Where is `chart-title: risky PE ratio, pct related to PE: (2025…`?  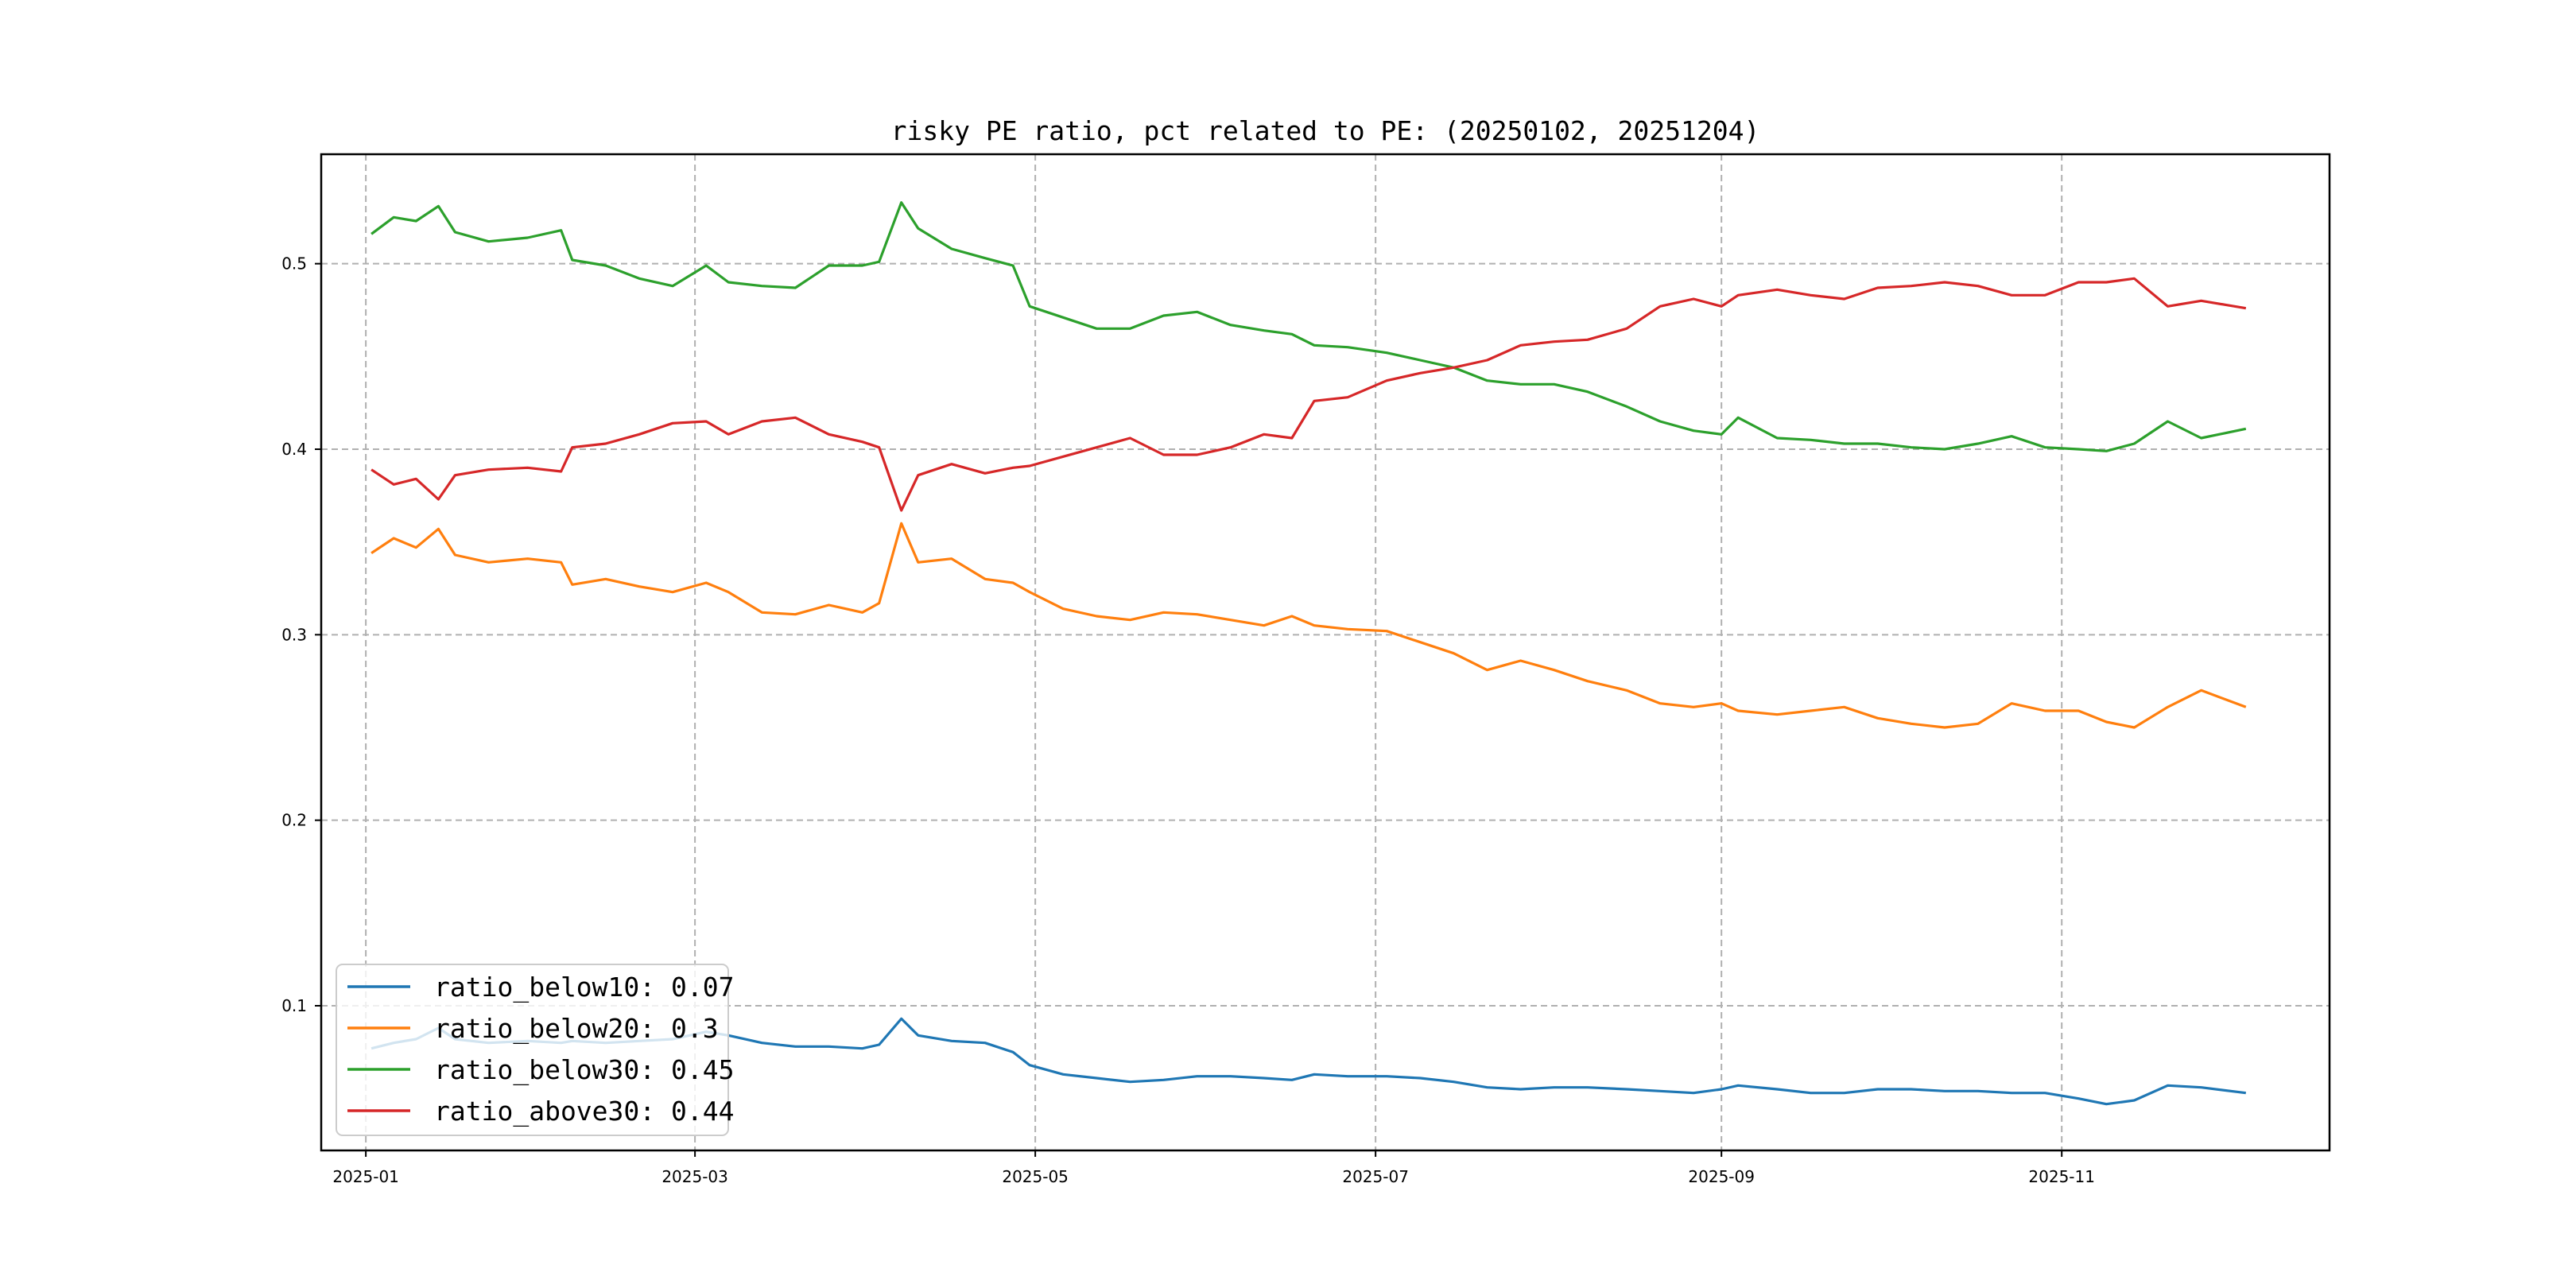
chart-title: risky PE ratio, pct related to PE: (2025… is located at coordinates (1326, 131).